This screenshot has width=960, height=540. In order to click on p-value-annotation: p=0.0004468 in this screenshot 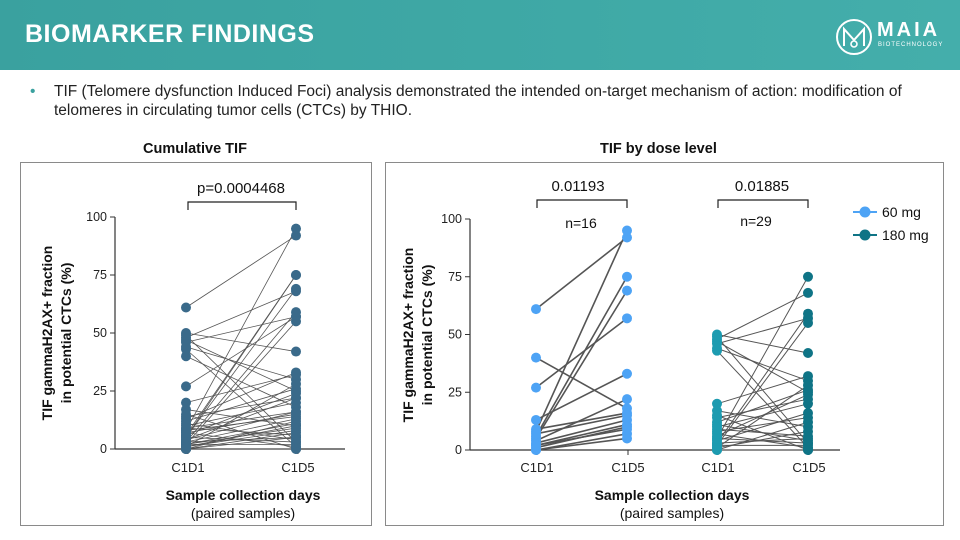, I will do `click(241, 188)`.